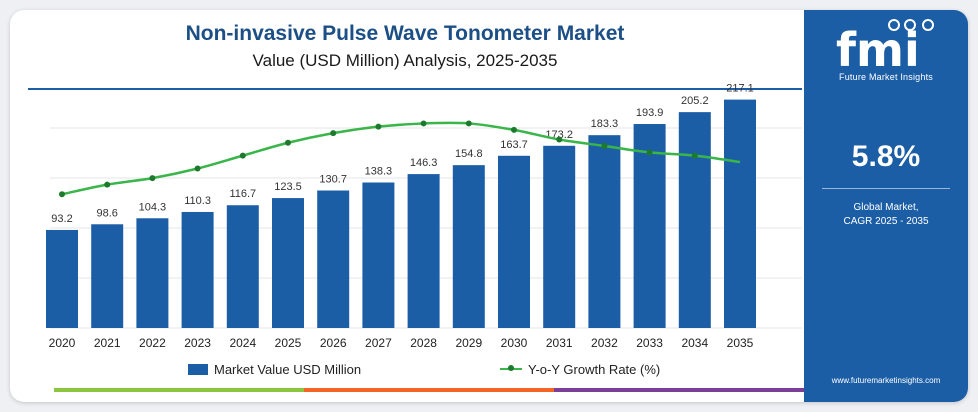  What do you see at coordinates (604, 231) in the screenshot?
I see `bar-2032` at bounding box center [604, 231].